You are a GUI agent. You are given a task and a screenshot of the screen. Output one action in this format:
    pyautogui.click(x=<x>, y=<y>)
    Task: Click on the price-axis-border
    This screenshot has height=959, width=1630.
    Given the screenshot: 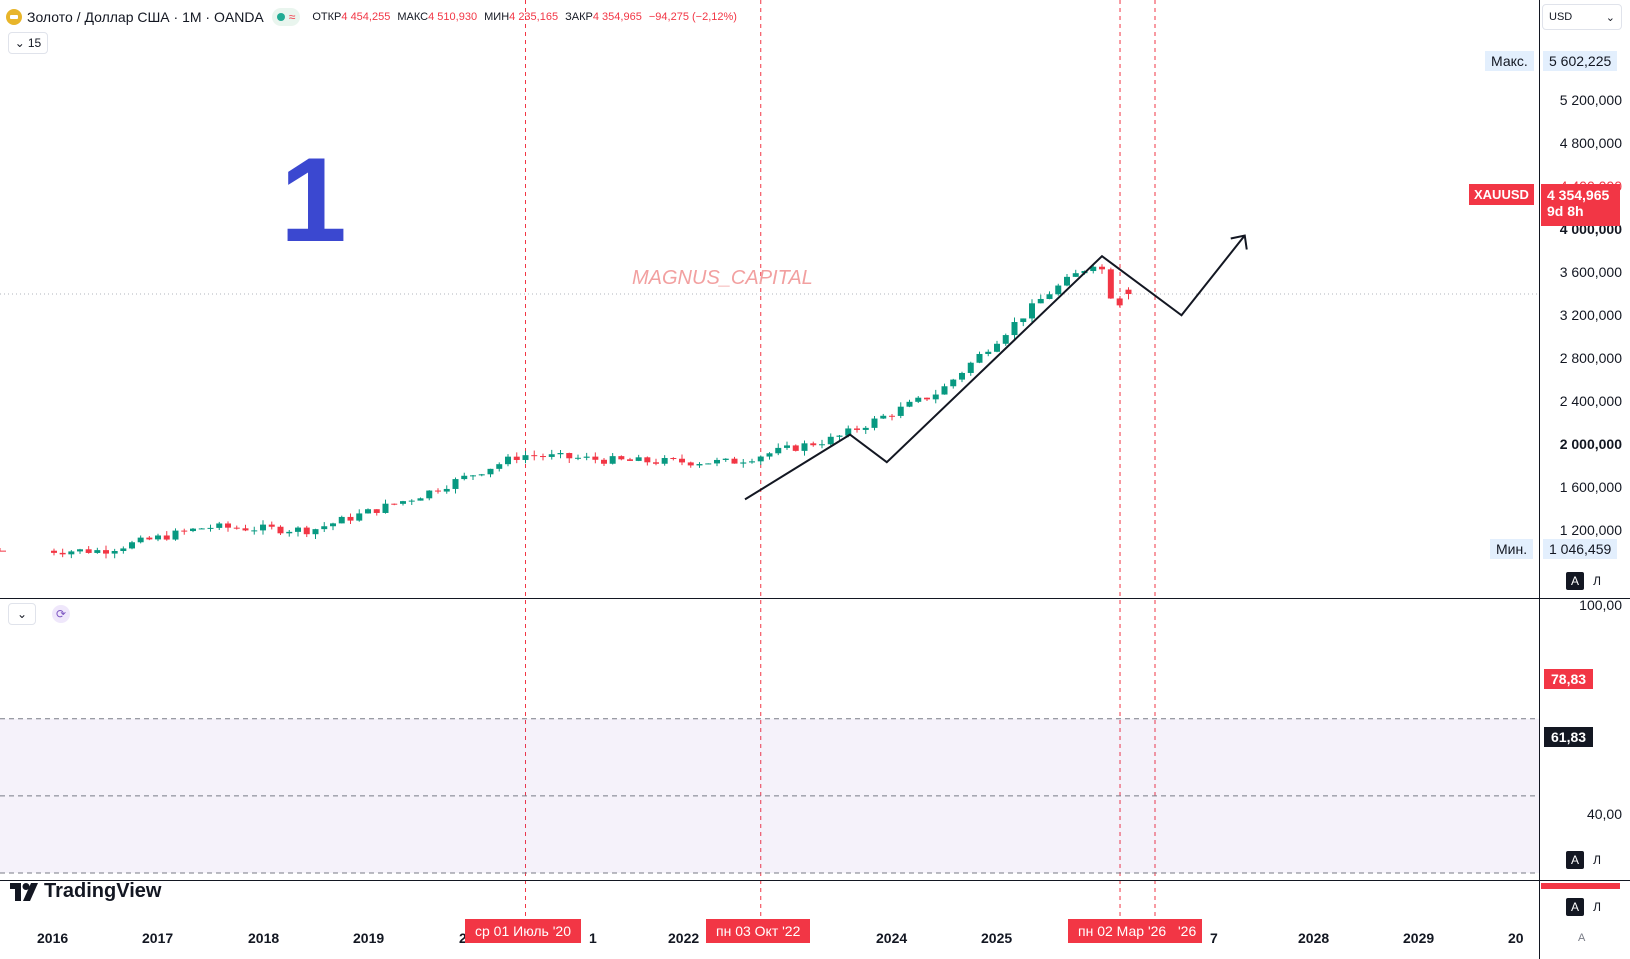 What is the action you would take?
    pyautogui.click(x=1539, y=479)
    